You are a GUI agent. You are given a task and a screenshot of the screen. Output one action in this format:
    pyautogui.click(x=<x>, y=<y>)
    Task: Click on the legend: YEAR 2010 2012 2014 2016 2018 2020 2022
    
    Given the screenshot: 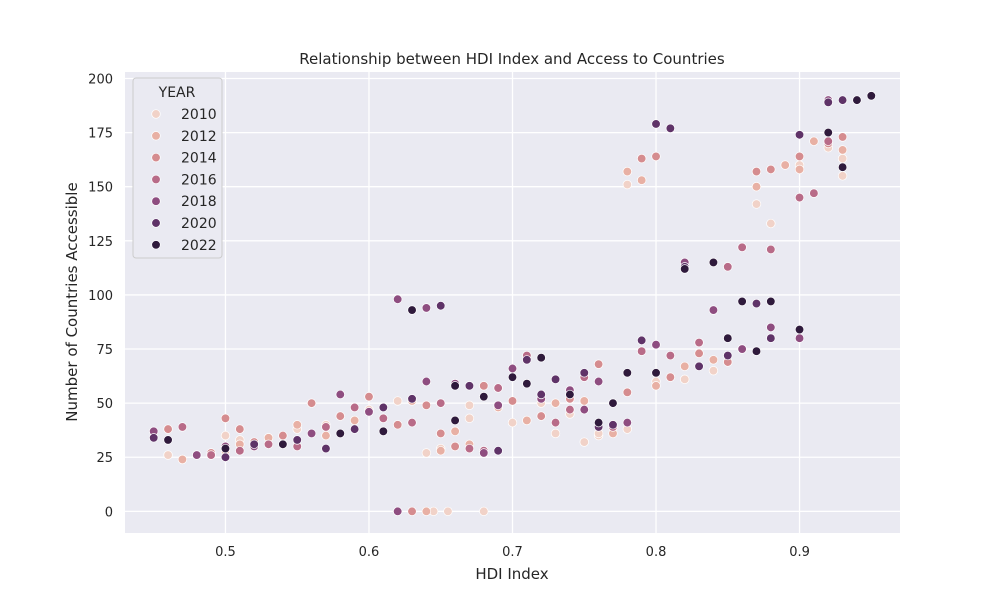 What is the action you would take?
    pyautogui.click(x=177, y=168)
    